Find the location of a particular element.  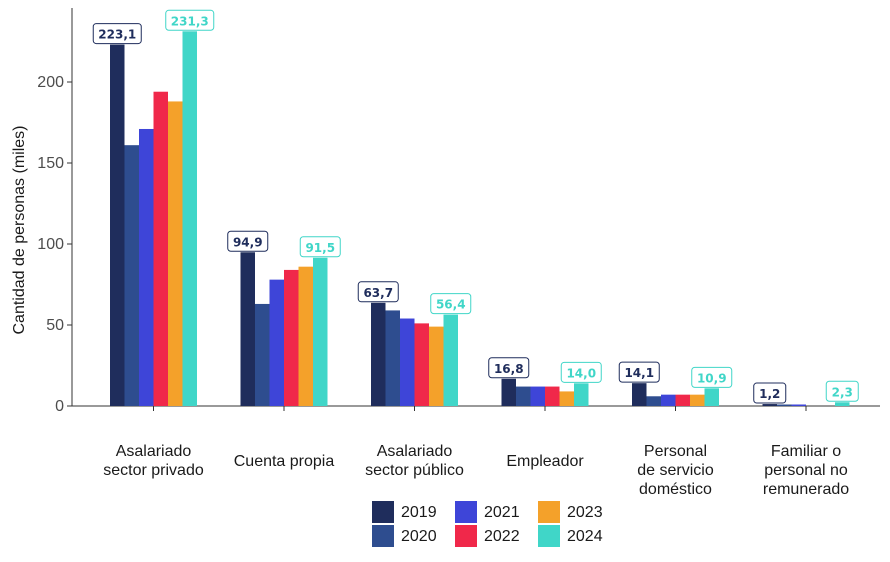

data-label-text: 2,3 is located at coordinates (842, 392).